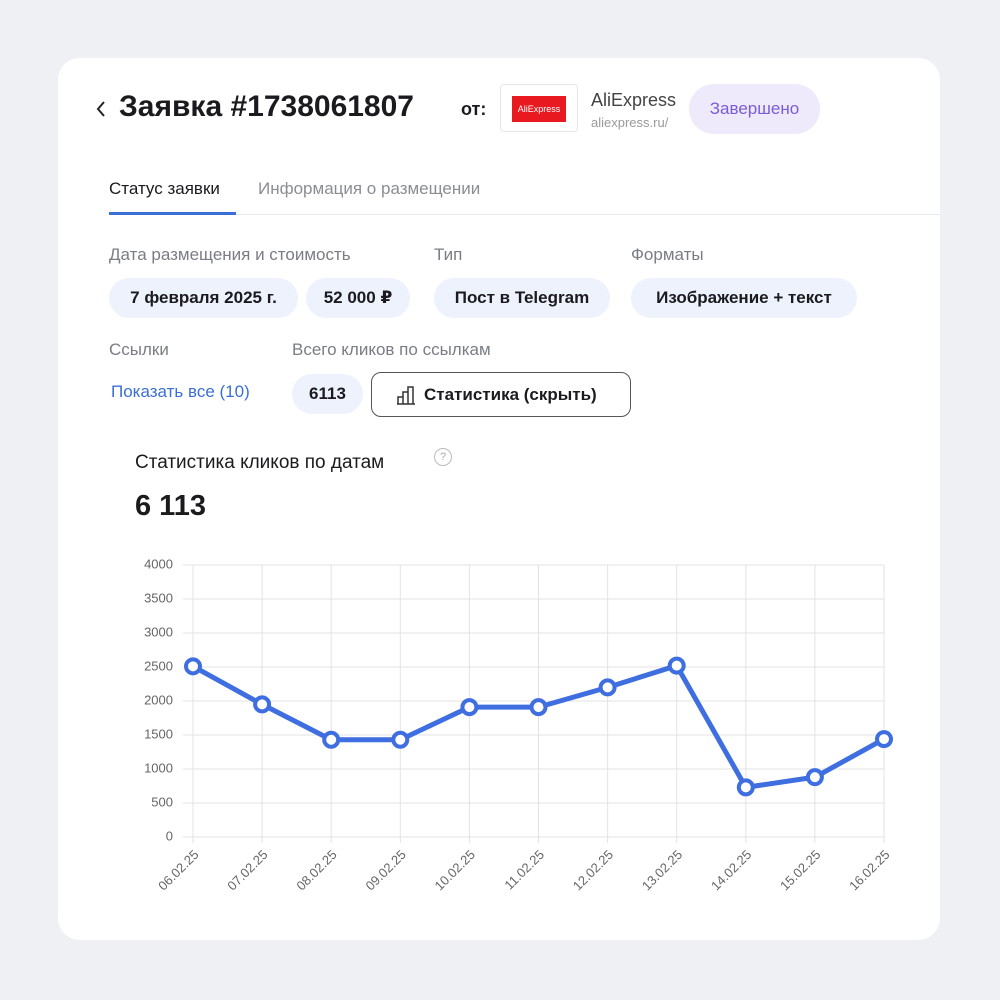 This screenshot has height=1000, width=1000. I want to click on price-chip: 52 000 ₽, so click(358, 298).